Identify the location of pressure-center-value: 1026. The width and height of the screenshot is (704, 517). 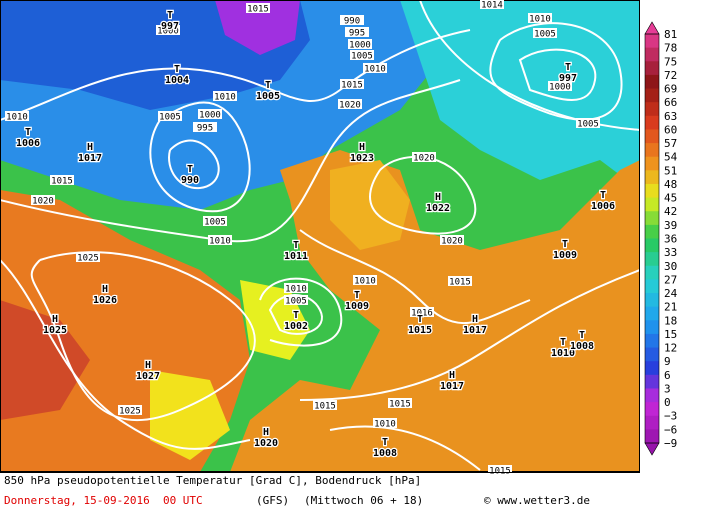
(105, 300).